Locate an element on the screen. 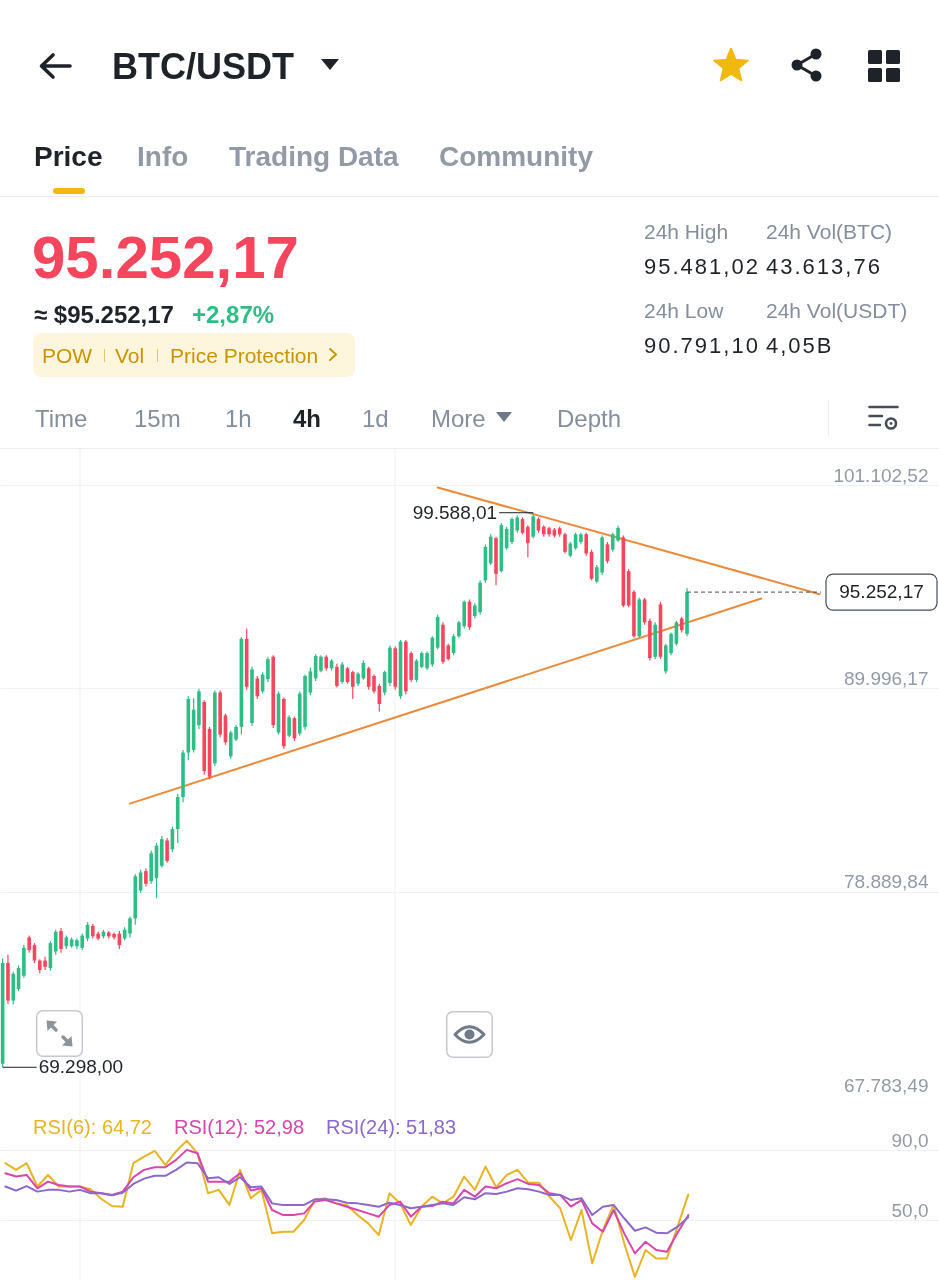 The width and height of the screenshot is (939, 1280). text: POW is located at coordinates (67, 355).